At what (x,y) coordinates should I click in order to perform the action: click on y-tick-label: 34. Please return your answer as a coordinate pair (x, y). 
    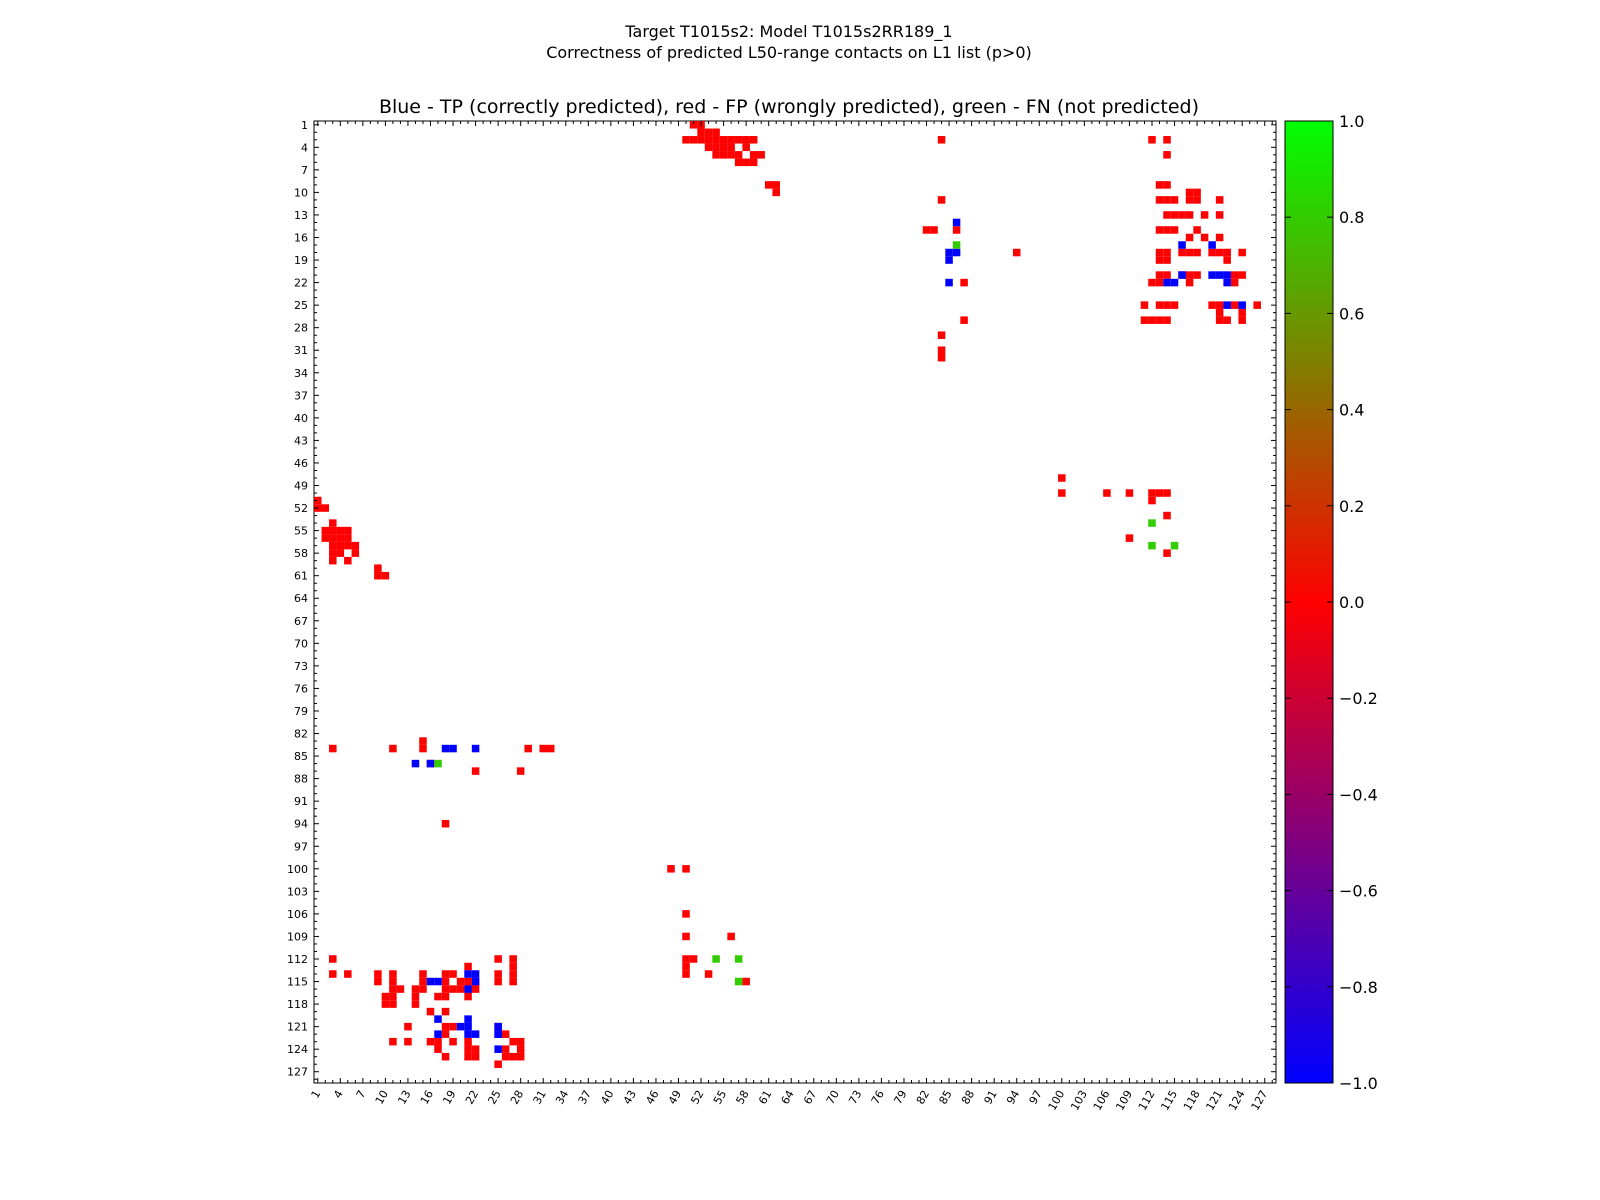
    Looking at the image, I should click on (301, 373).